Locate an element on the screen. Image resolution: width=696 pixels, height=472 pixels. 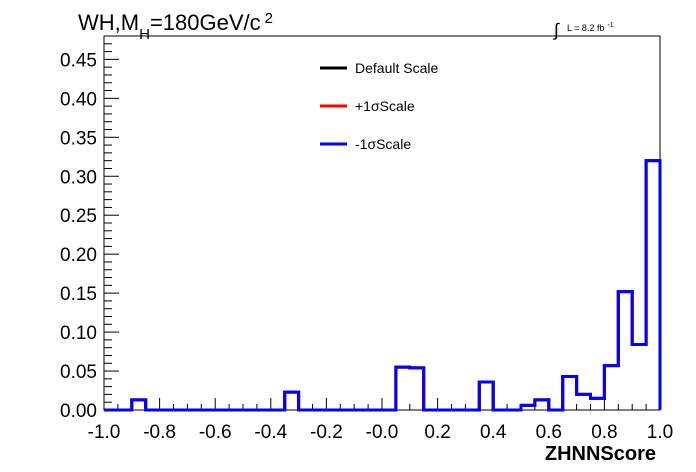
y-tick-label: 0.05 is located at coordinates (78, 372).